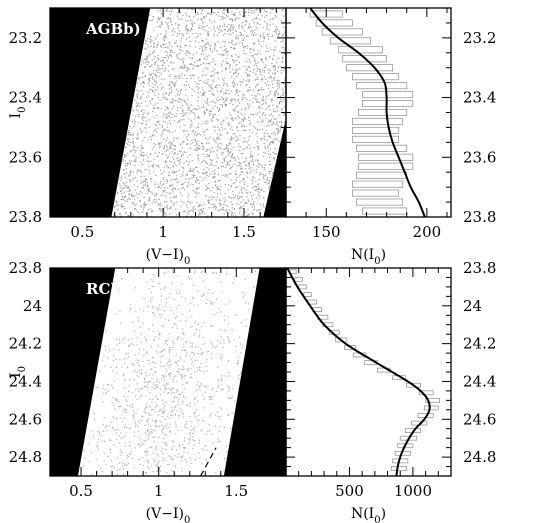 This screenshot has height=523, width=560. Describe the element at coordinates (102, 289) in the screenshot. I see `panel-label: RC)` at that location.